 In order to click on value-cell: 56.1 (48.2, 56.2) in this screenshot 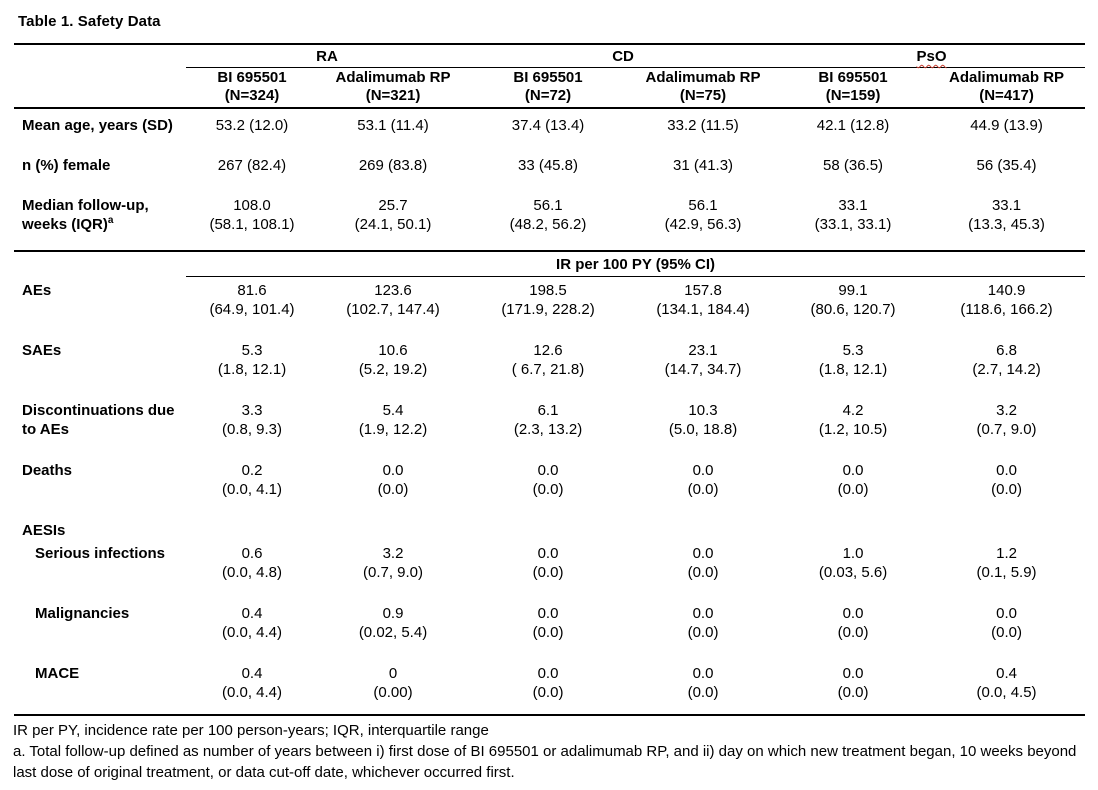, I will do `click(548, 220)`.